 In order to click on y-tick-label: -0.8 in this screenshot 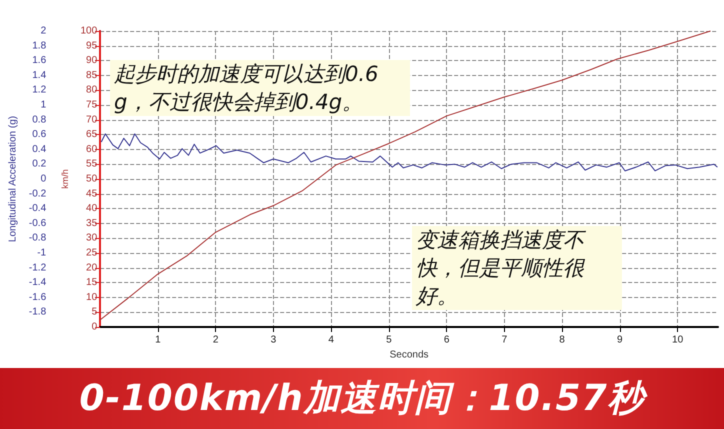, I will do `click(37, 238)`.